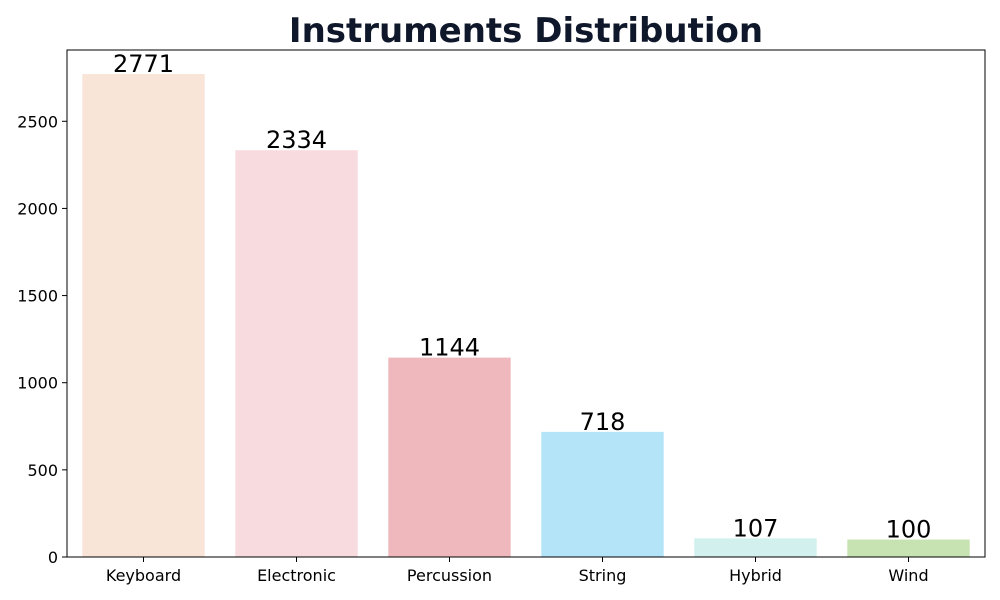  Describe the element at coordinates (296, 353) in the screenshot. I see `bar-electronic` at that location.